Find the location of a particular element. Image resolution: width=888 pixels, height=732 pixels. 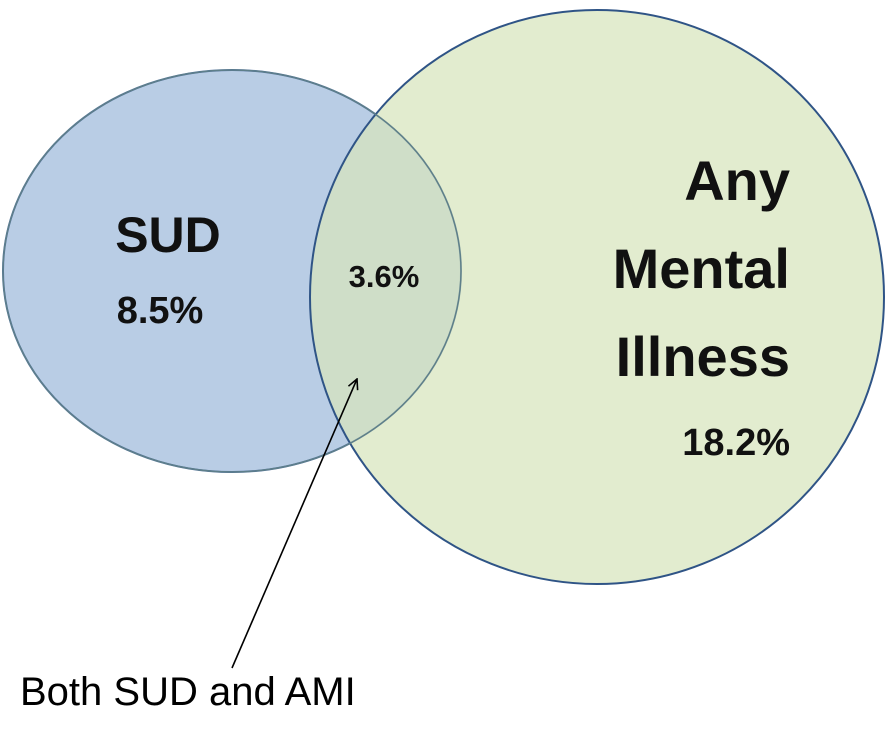

set-label: Mental is located at coordinates (701, 268).